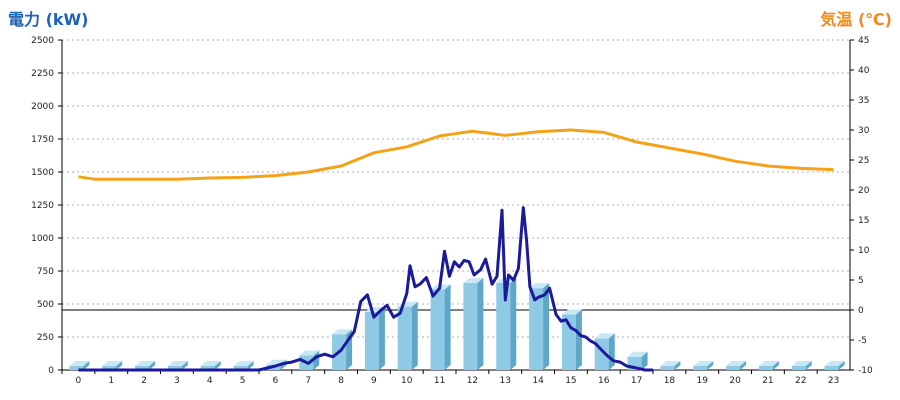  Describe the element at coordinates (472, 381) in the screenshot. I see `x-tick-label-12: 12` at that location.